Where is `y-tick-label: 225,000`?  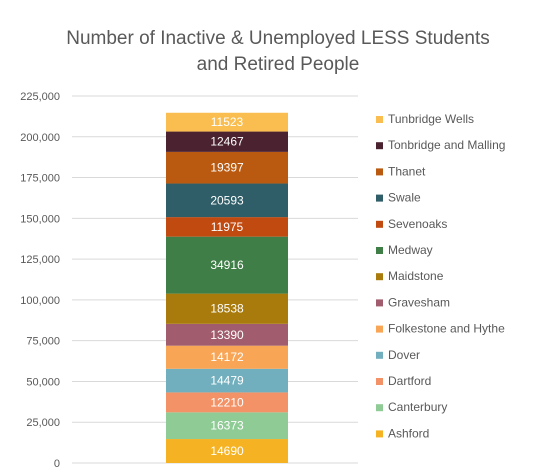 y-tick-label: 225,000 is located at coordinates (40, 97).